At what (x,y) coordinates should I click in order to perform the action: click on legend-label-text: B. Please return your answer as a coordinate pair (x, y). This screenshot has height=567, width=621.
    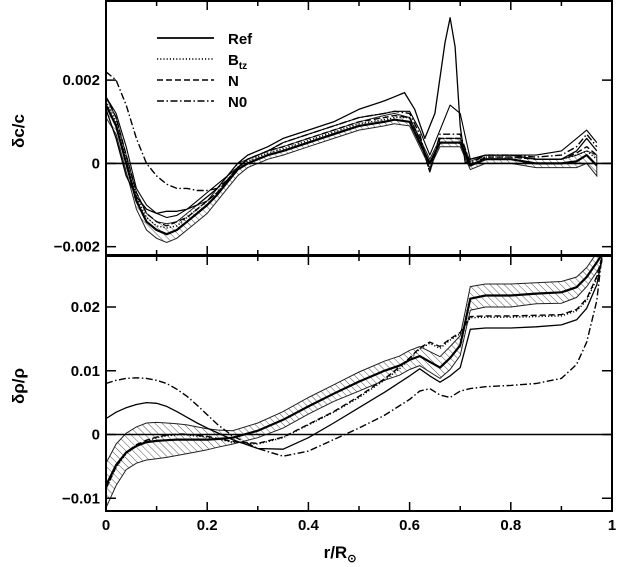
    Looking at the image, I should click on (233, 60).